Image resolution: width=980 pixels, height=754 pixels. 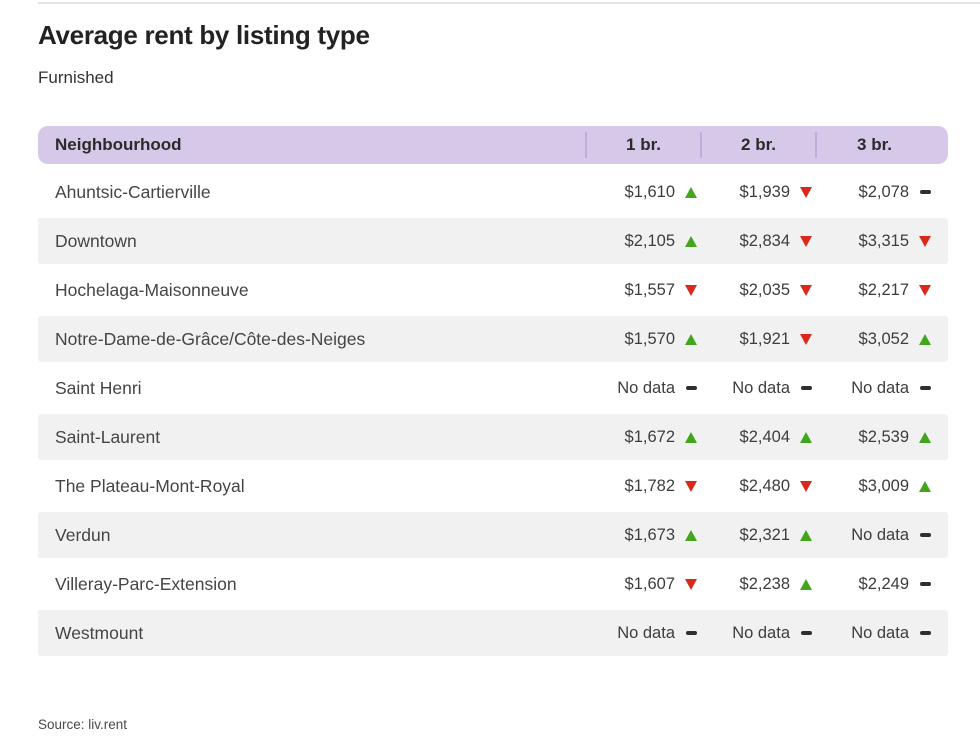 I want to click on rent-value-cell: $2,321, so click(x=757, y=535).